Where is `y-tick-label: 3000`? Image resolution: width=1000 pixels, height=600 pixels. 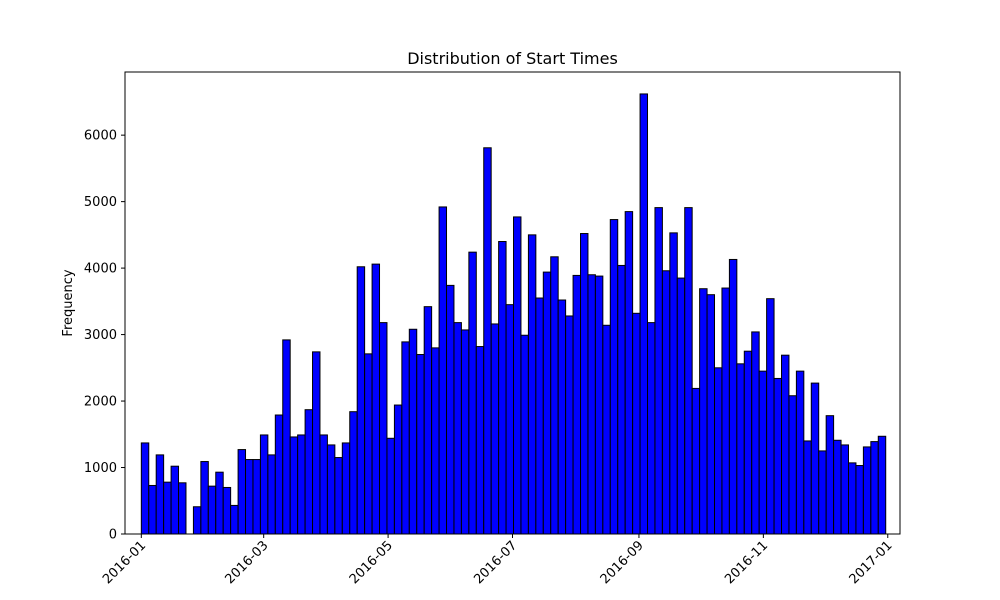
y-tick-label: 3000 is located at coordinates (100, 335).